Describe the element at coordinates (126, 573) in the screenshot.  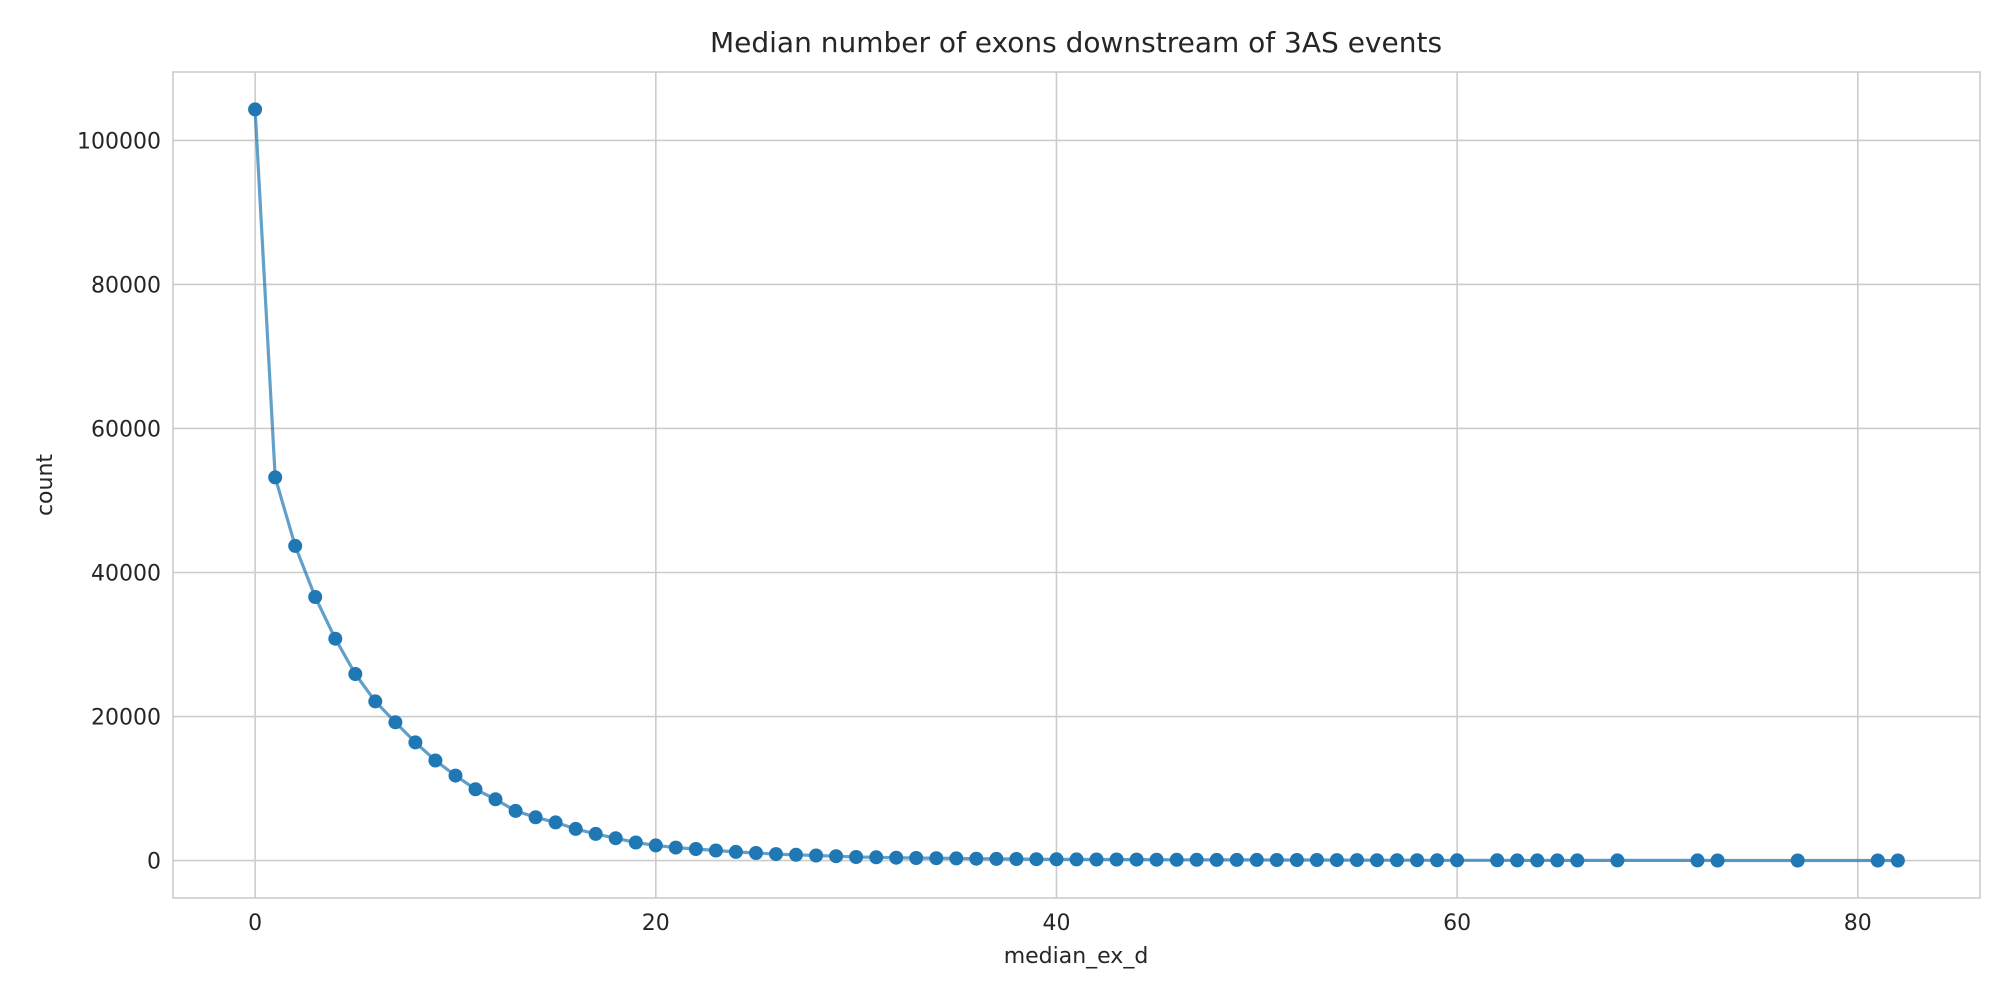
I see `y-tick-label: 40000` at that location.